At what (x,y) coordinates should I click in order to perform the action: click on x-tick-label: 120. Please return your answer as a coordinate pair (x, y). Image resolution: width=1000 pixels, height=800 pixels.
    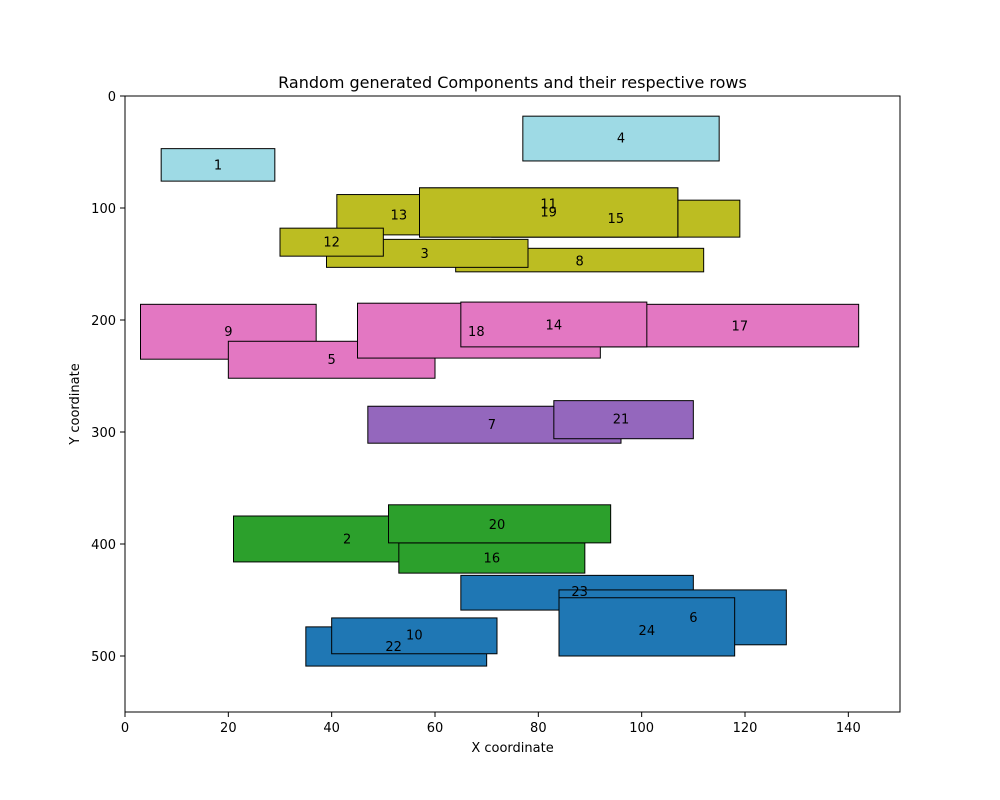
    Looking at the image, I should click on (745, 728).